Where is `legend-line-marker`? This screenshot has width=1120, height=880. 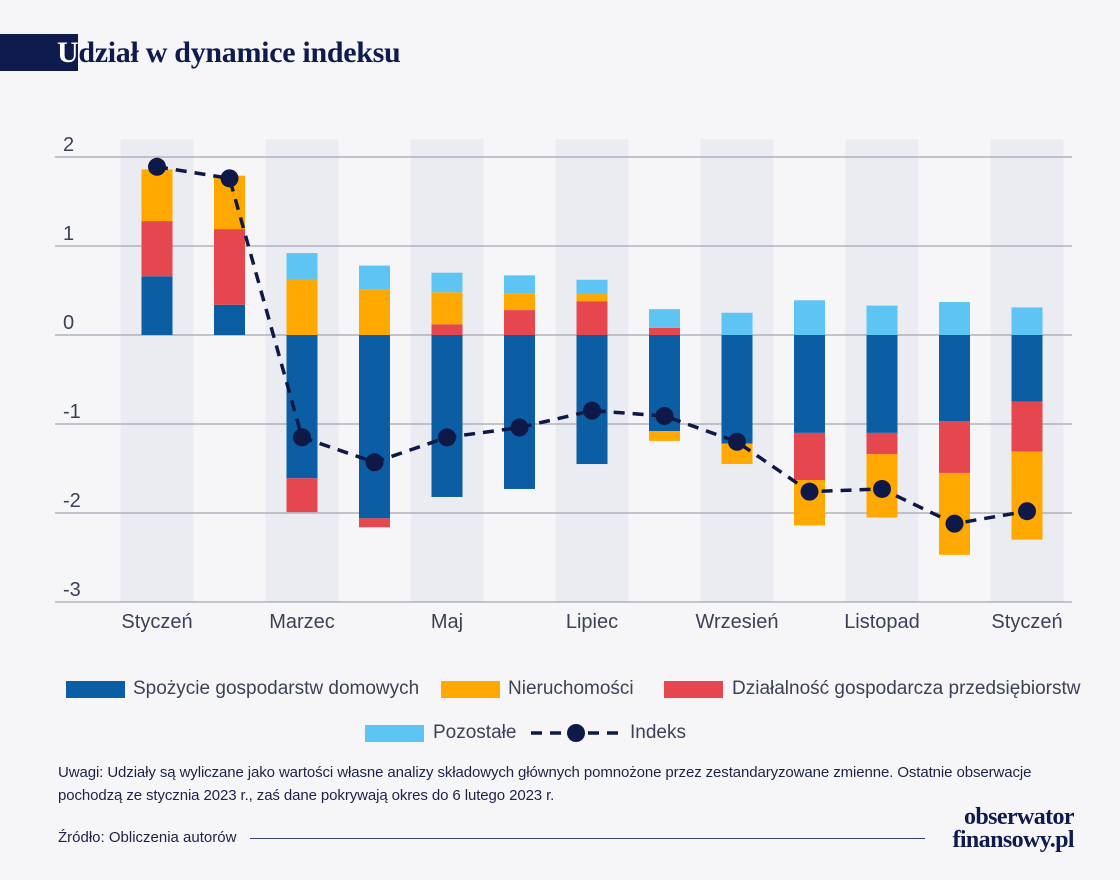
legend-line-marker is located at coordinates (576, 733).